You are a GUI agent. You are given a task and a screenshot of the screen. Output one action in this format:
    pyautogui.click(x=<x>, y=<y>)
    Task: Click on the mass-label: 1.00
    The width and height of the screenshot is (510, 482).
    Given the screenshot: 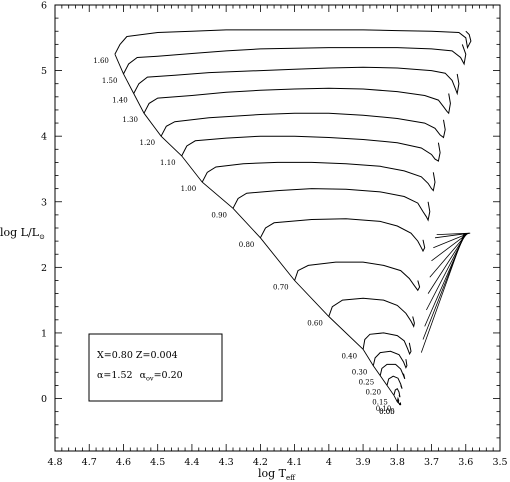 What is the action you would take?
    pyautogui.click(x=189, y=189)
    